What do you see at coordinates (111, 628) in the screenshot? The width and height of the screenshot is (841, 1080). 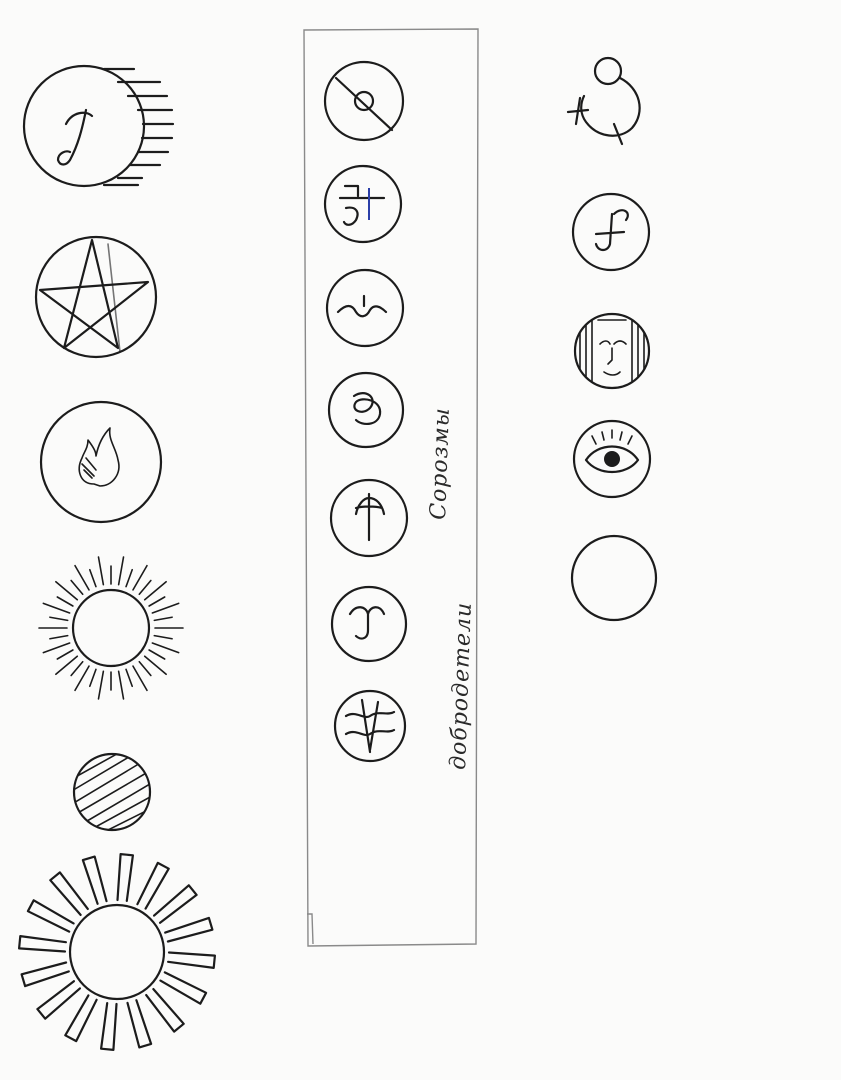 I see `radiant-sun-icon` at bounding box center [111, 628].